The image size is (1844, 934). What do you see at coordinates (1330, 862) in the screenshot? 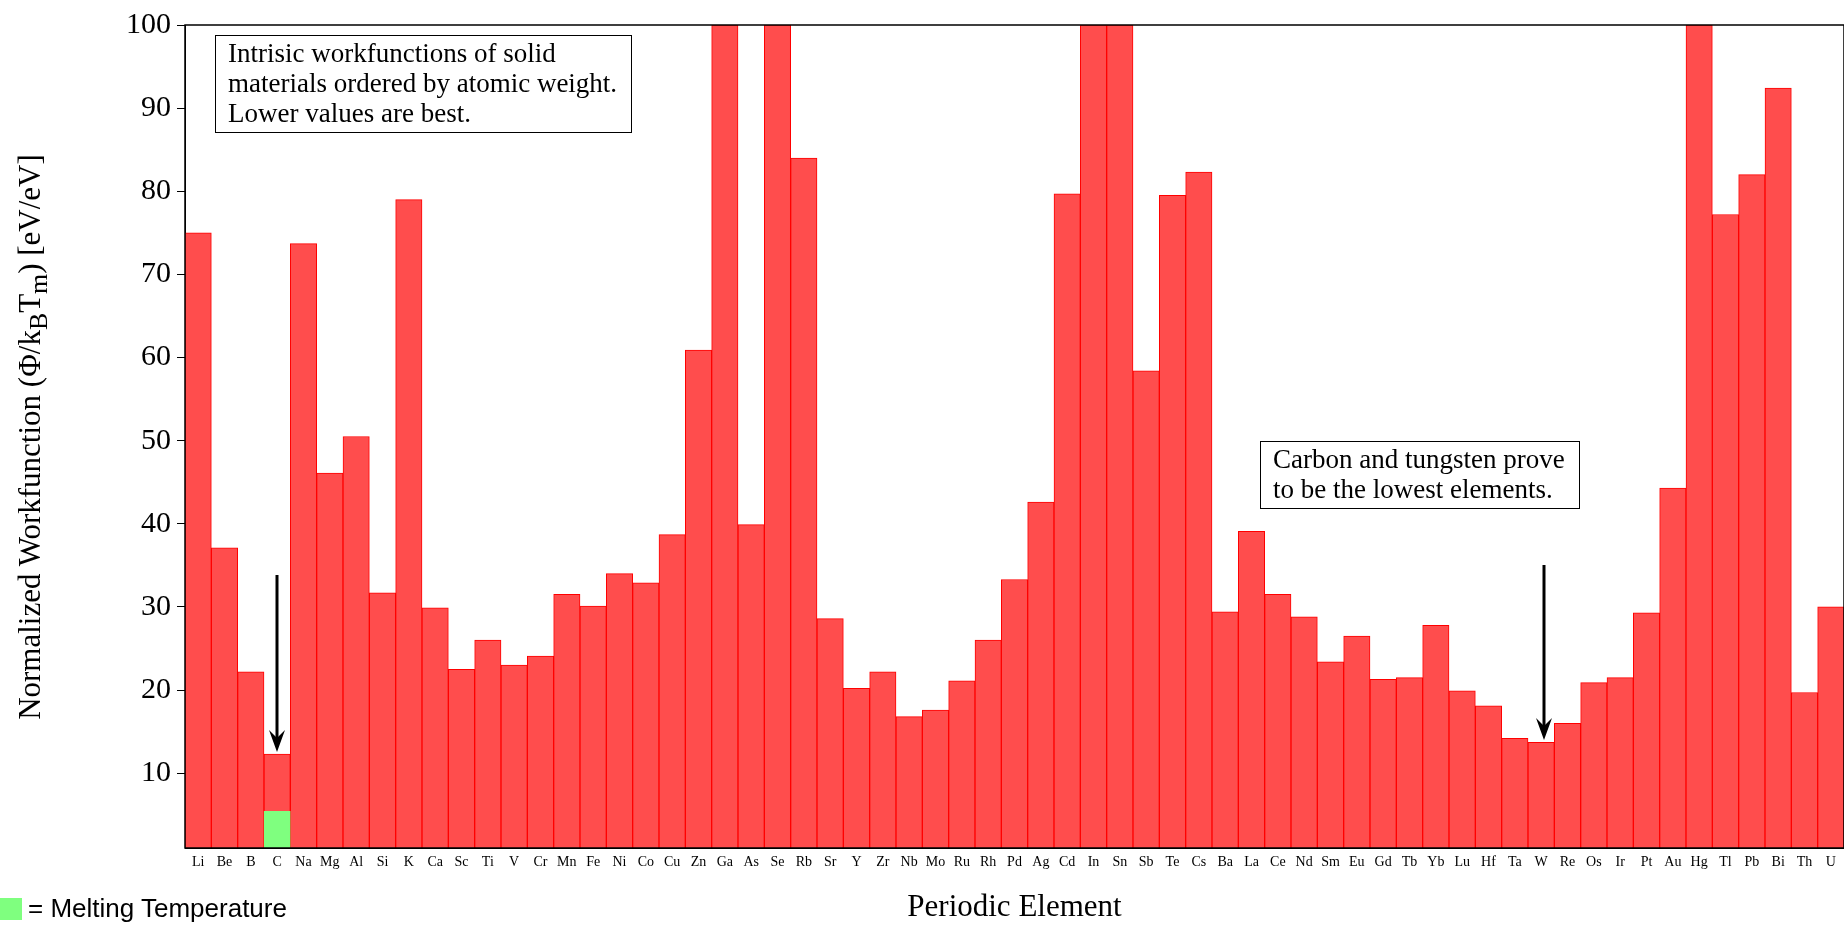
I see `x-tick-label: Sm` at bounding box center [1330, 862].